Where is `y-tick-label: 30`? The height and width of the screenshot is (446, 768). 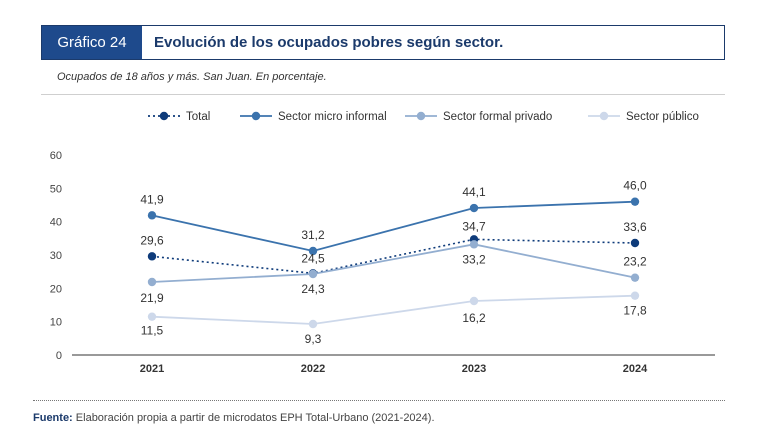 y-tick-label: 30 is located at coordinates (56, 256).